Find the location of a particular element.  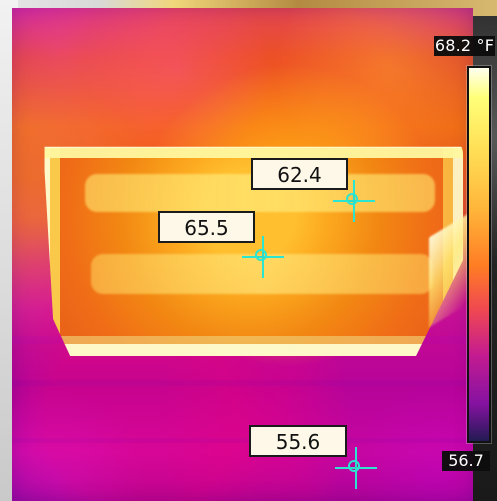

temperature-scale-min: 56.7 is located at coordinates (466, 461).